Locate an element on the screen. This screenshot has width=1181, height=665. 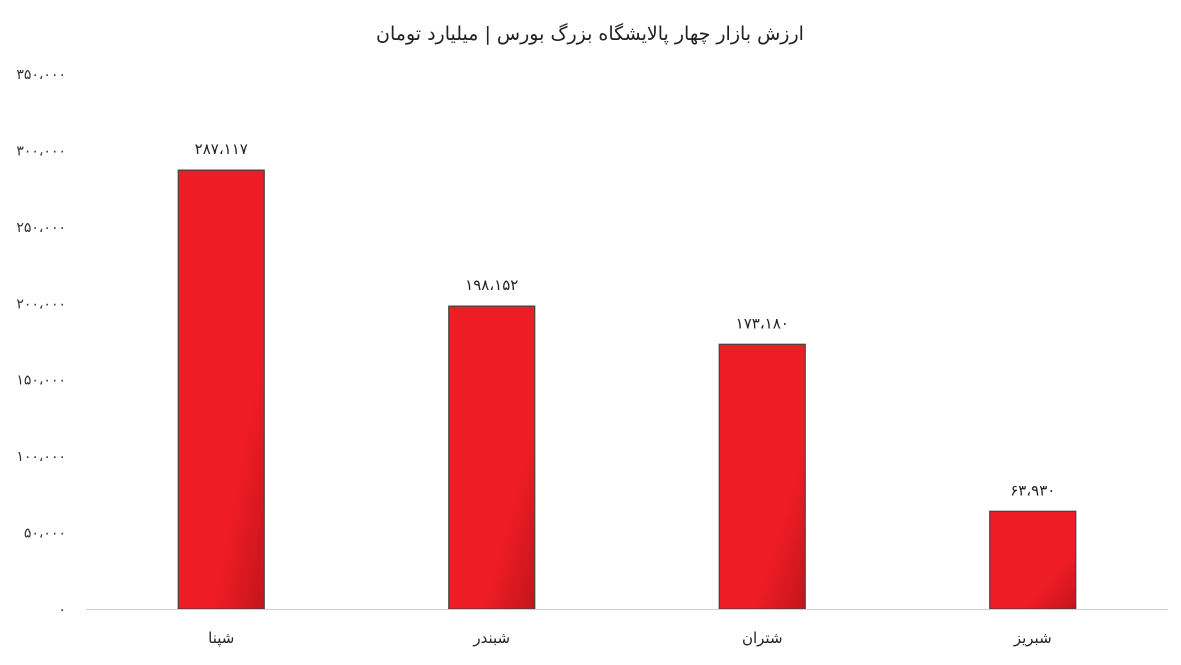
y-tick-label: ۳۵۰،۰۰۰ is located at coordinates (41, 75).